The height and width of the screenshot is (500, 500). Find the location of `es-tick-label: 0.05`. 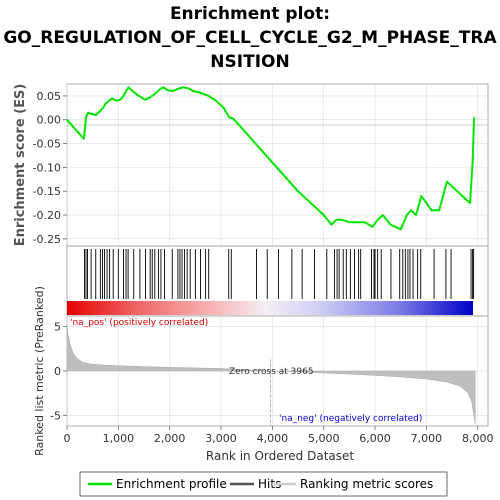

es-tick-label: 0.05 is located at coordinates (49, 96).